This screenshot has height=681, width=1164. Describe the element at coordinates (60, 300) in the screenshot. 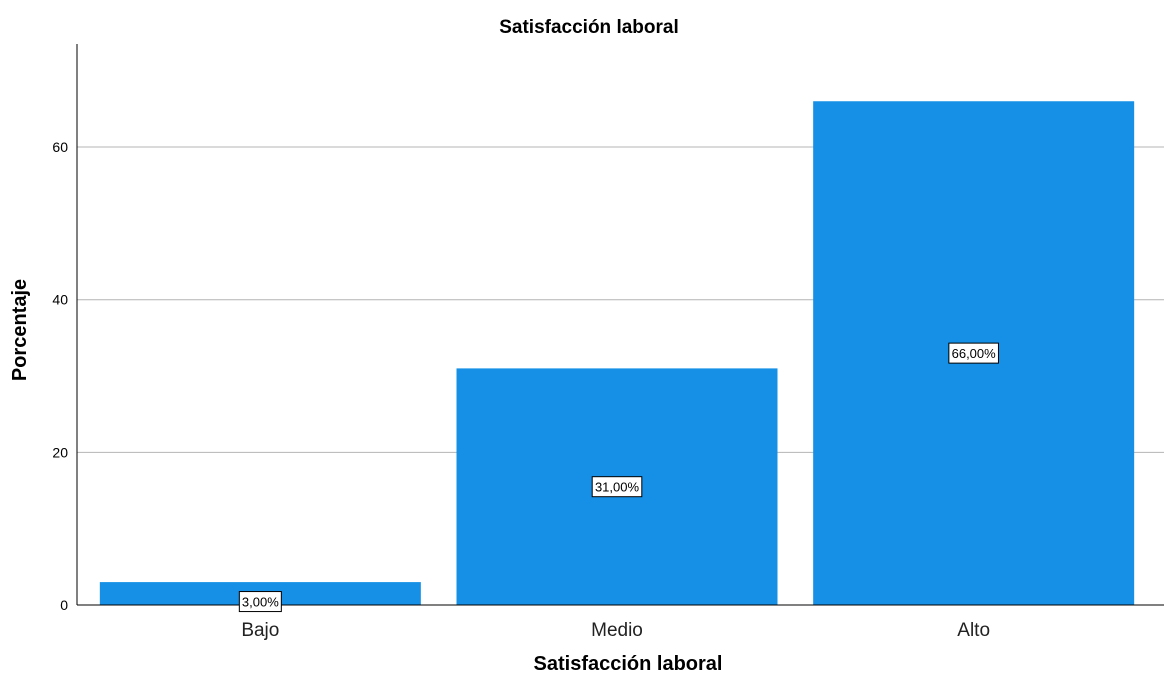

I see `y-tick-label: 40` at that location.